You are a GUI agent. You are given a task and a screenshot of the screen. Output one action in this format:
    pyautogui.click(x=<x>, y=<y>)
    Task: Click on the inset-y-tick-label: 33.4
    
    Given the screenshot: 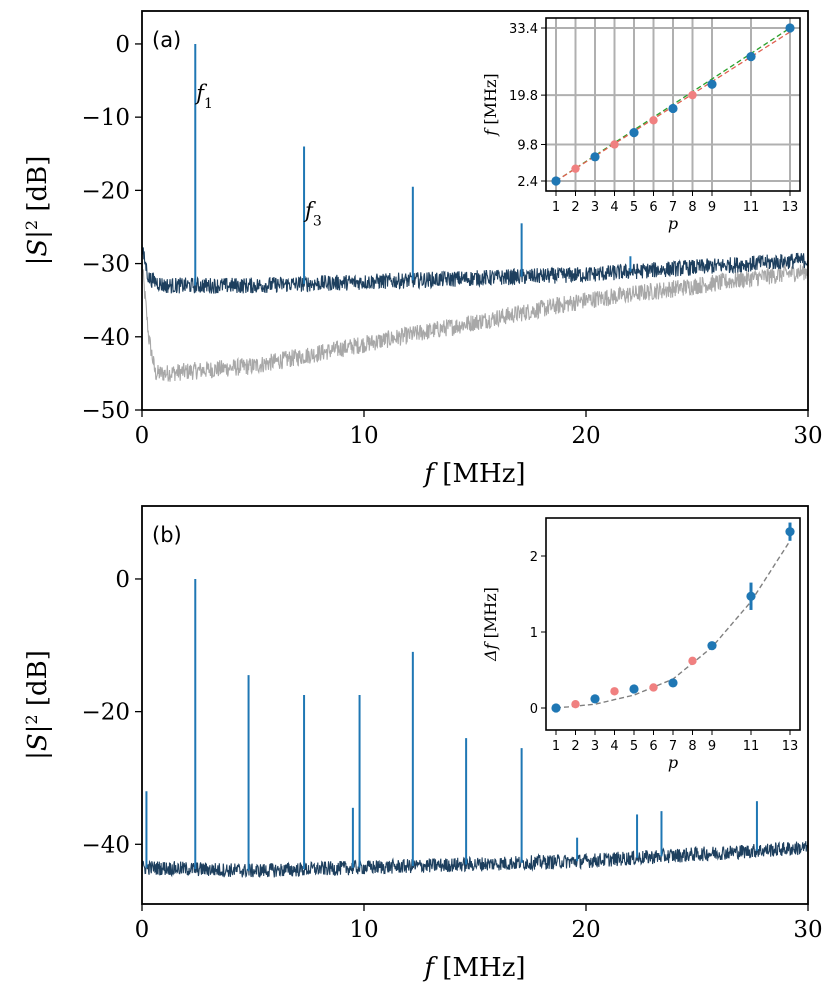 What is the action you would take?
    pyautogui.click(x=523, y=29)
    